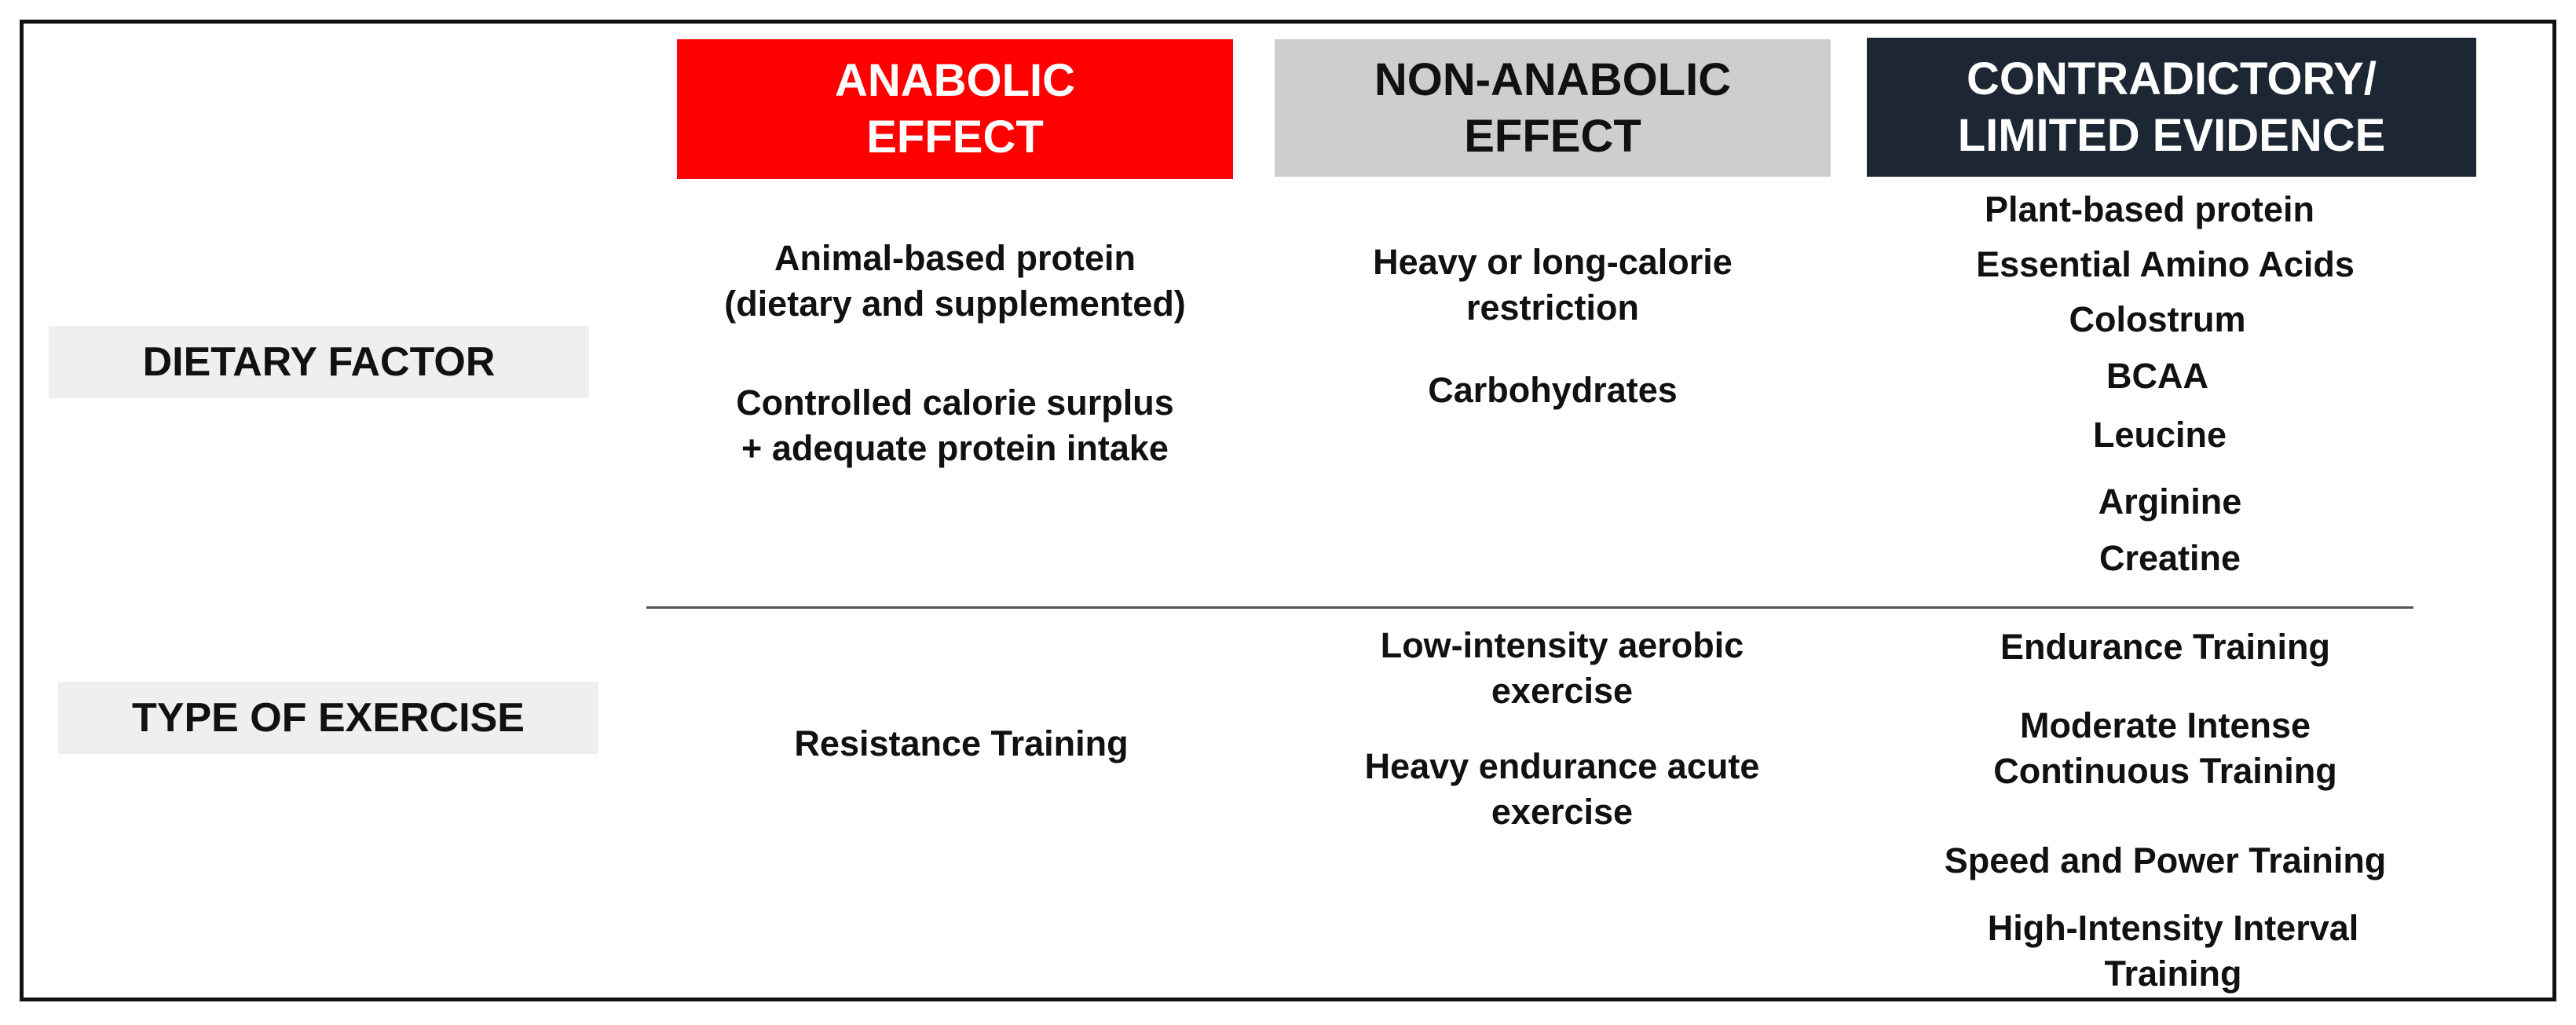 The width and height of the screenshot is (2576, 1025). I want to click on exercise-contradictory-item: Endurance Training, so click(2166, 647).